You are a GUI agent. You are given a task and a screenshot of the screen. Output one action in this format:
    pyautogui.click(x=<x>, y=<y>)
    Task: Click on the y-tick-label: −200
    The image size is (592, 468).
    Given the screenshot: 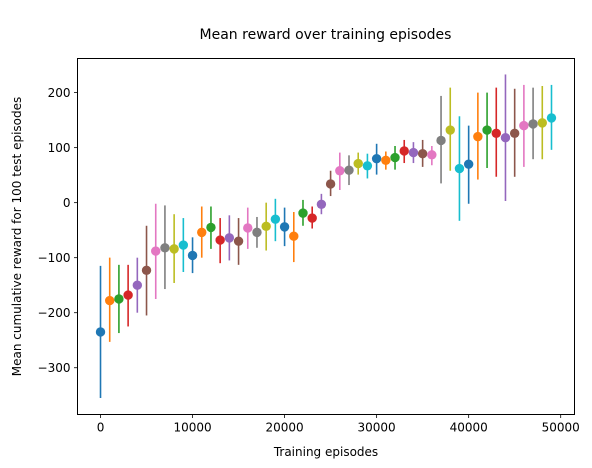 What is the action you would take?
    pyautogui.click(x=54, y=313)
    